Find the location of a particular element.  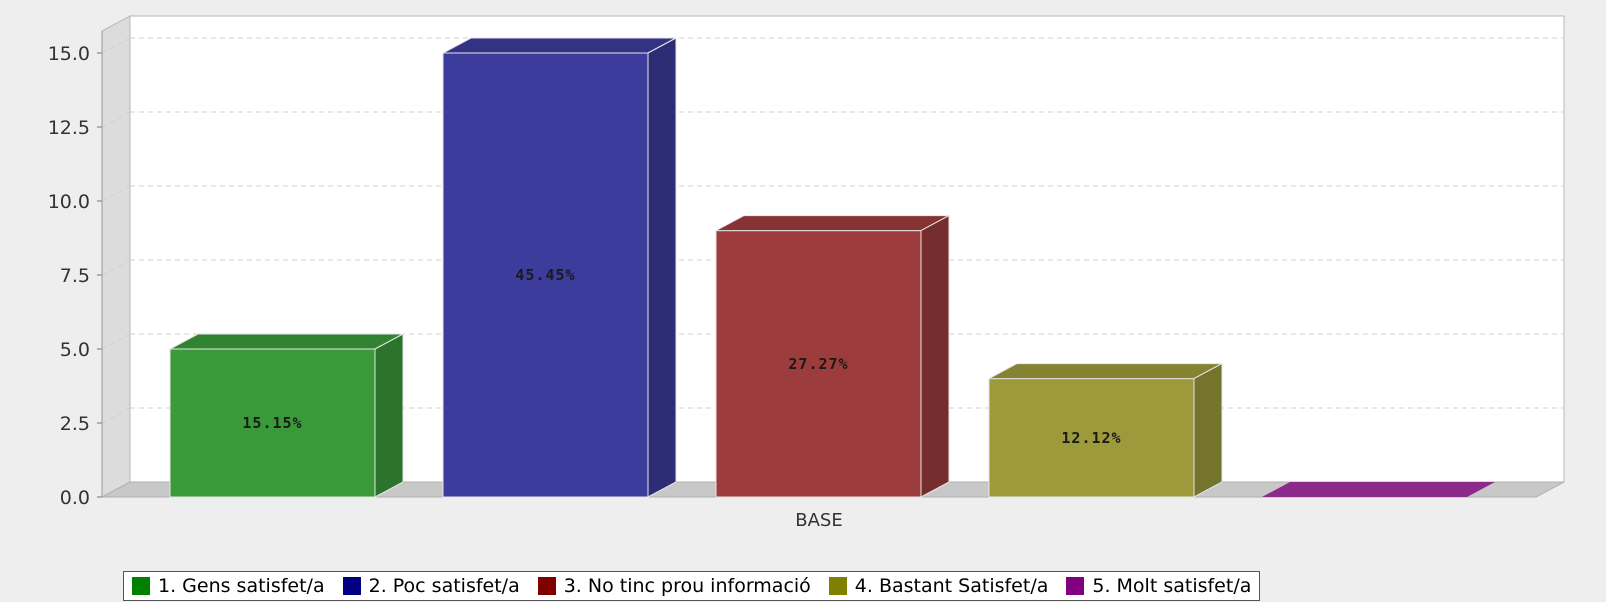

y-tick-label: 2.5 is located at coordinates (75, 424).